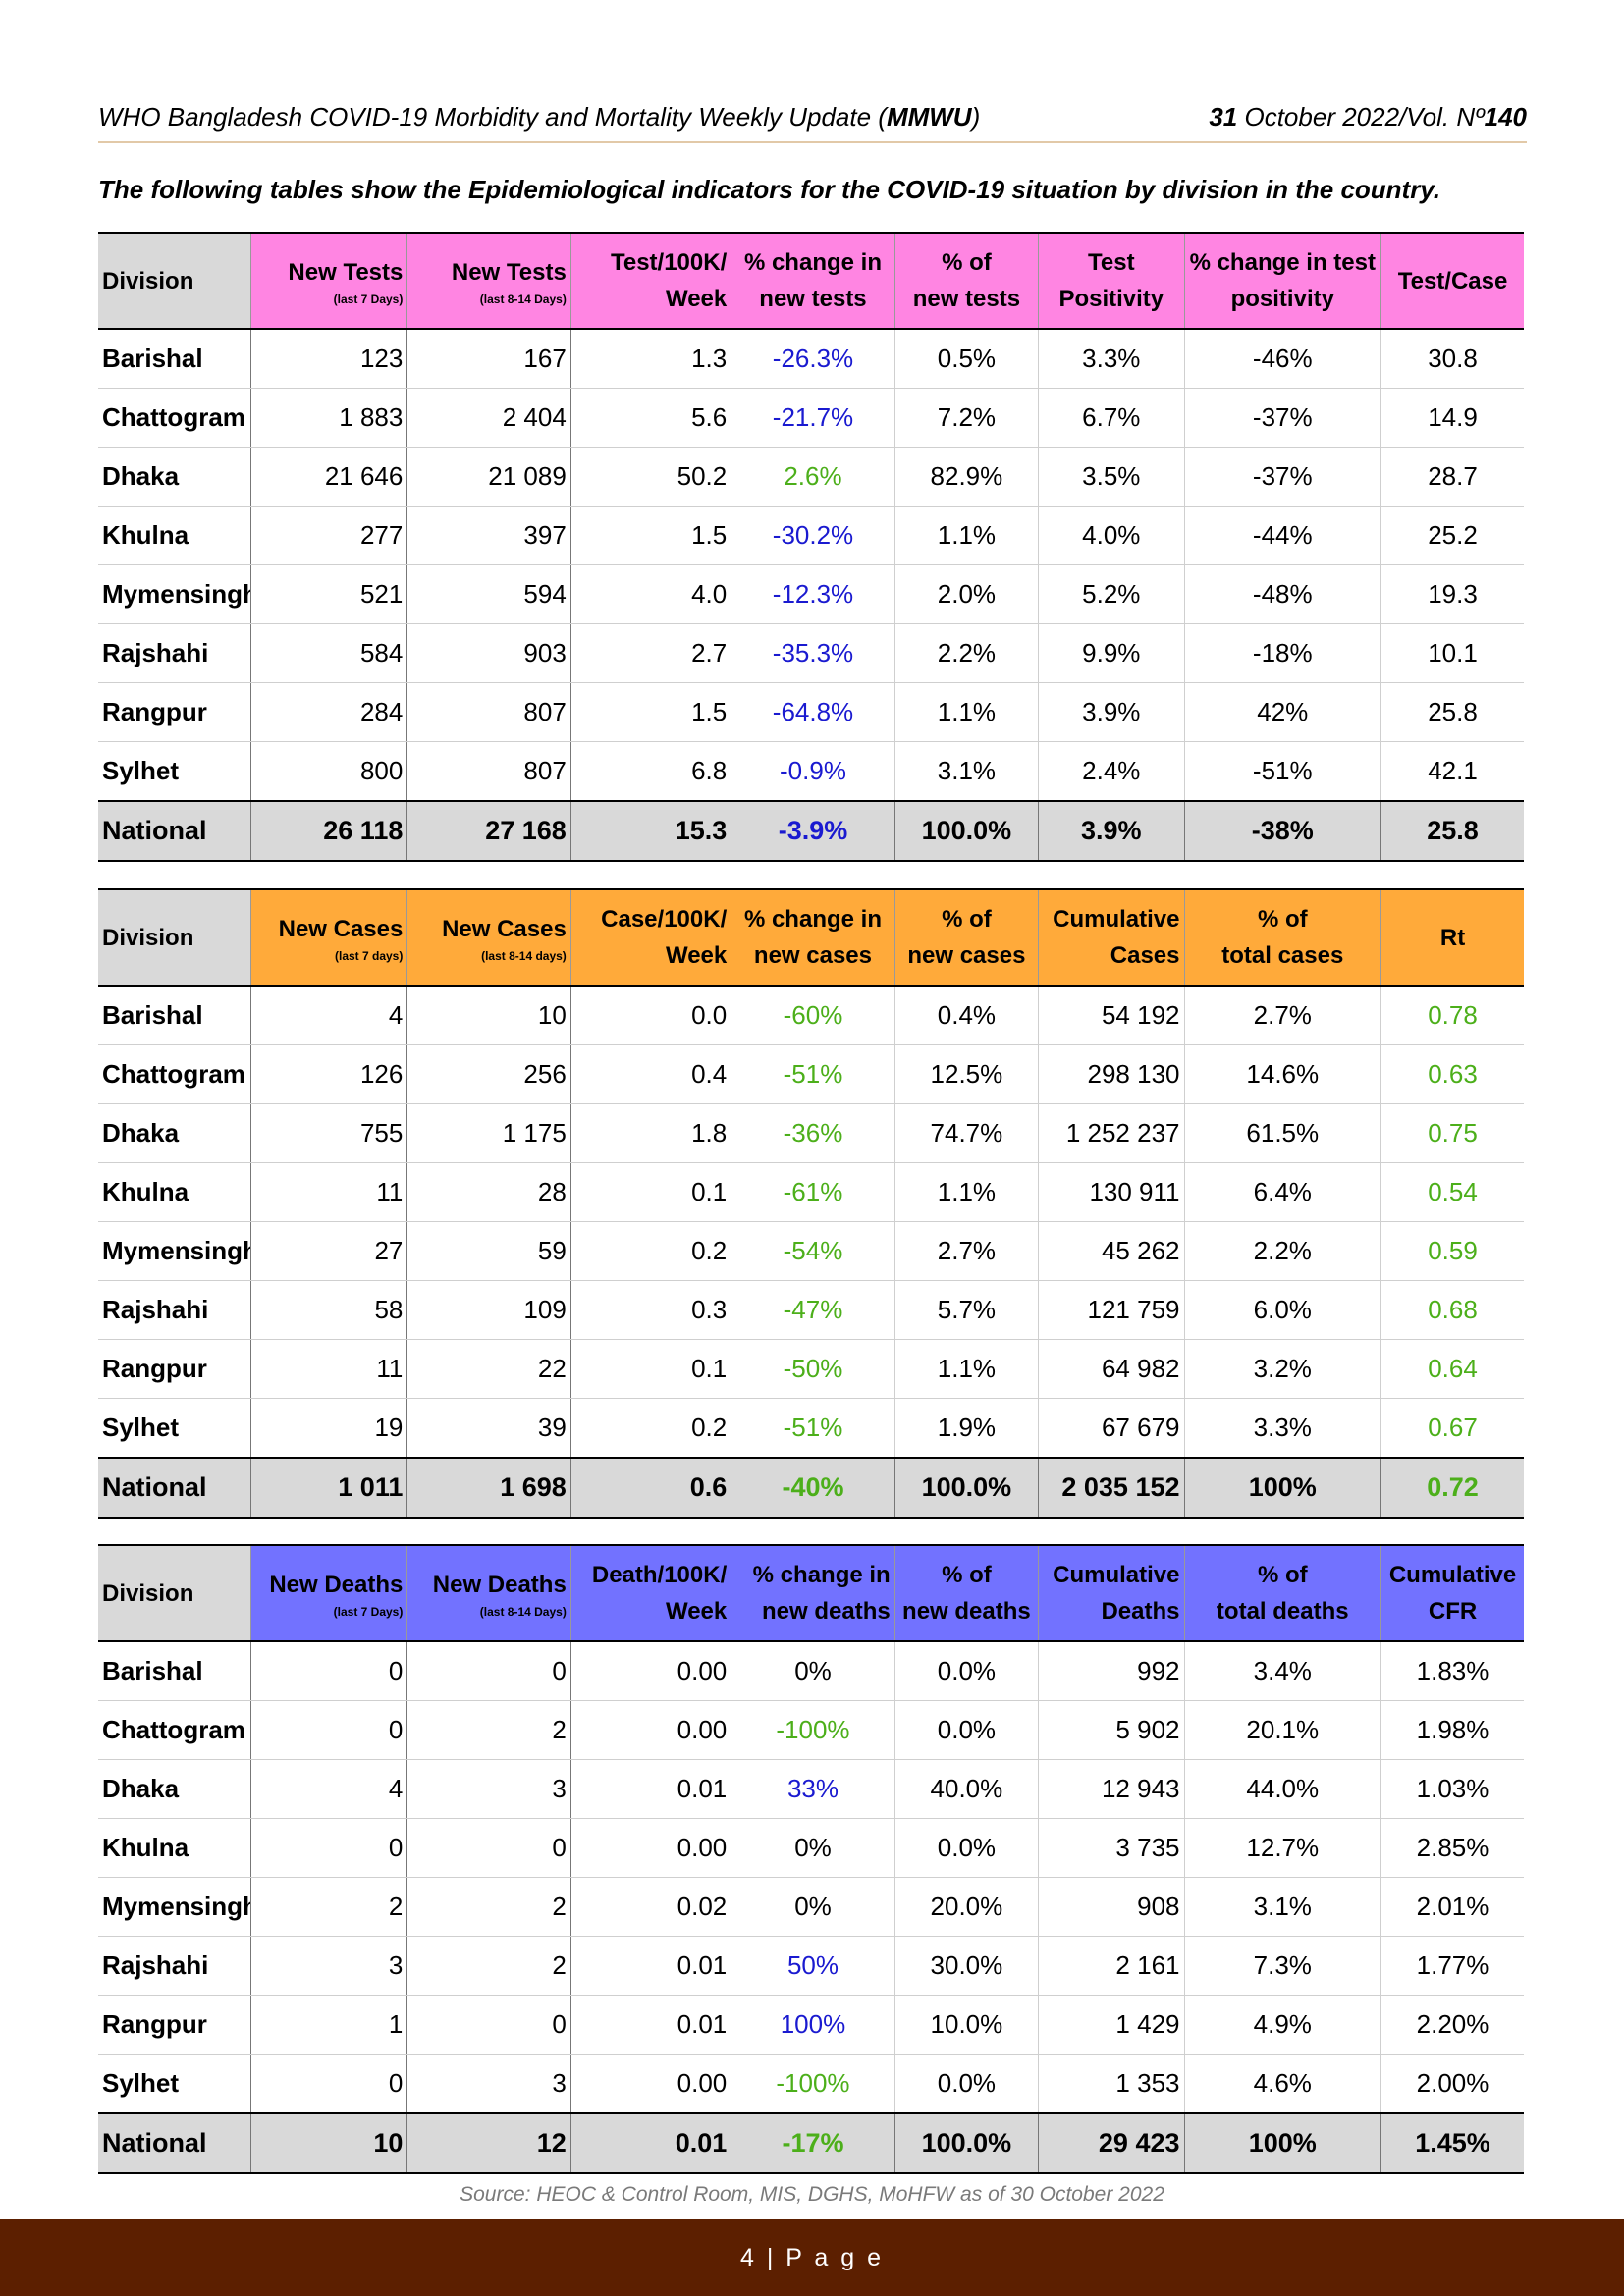  What do you see at coordinates (1111, 535) in the screenshot?
I see `cell: 4.0%` at bounding box center [1111, 535].